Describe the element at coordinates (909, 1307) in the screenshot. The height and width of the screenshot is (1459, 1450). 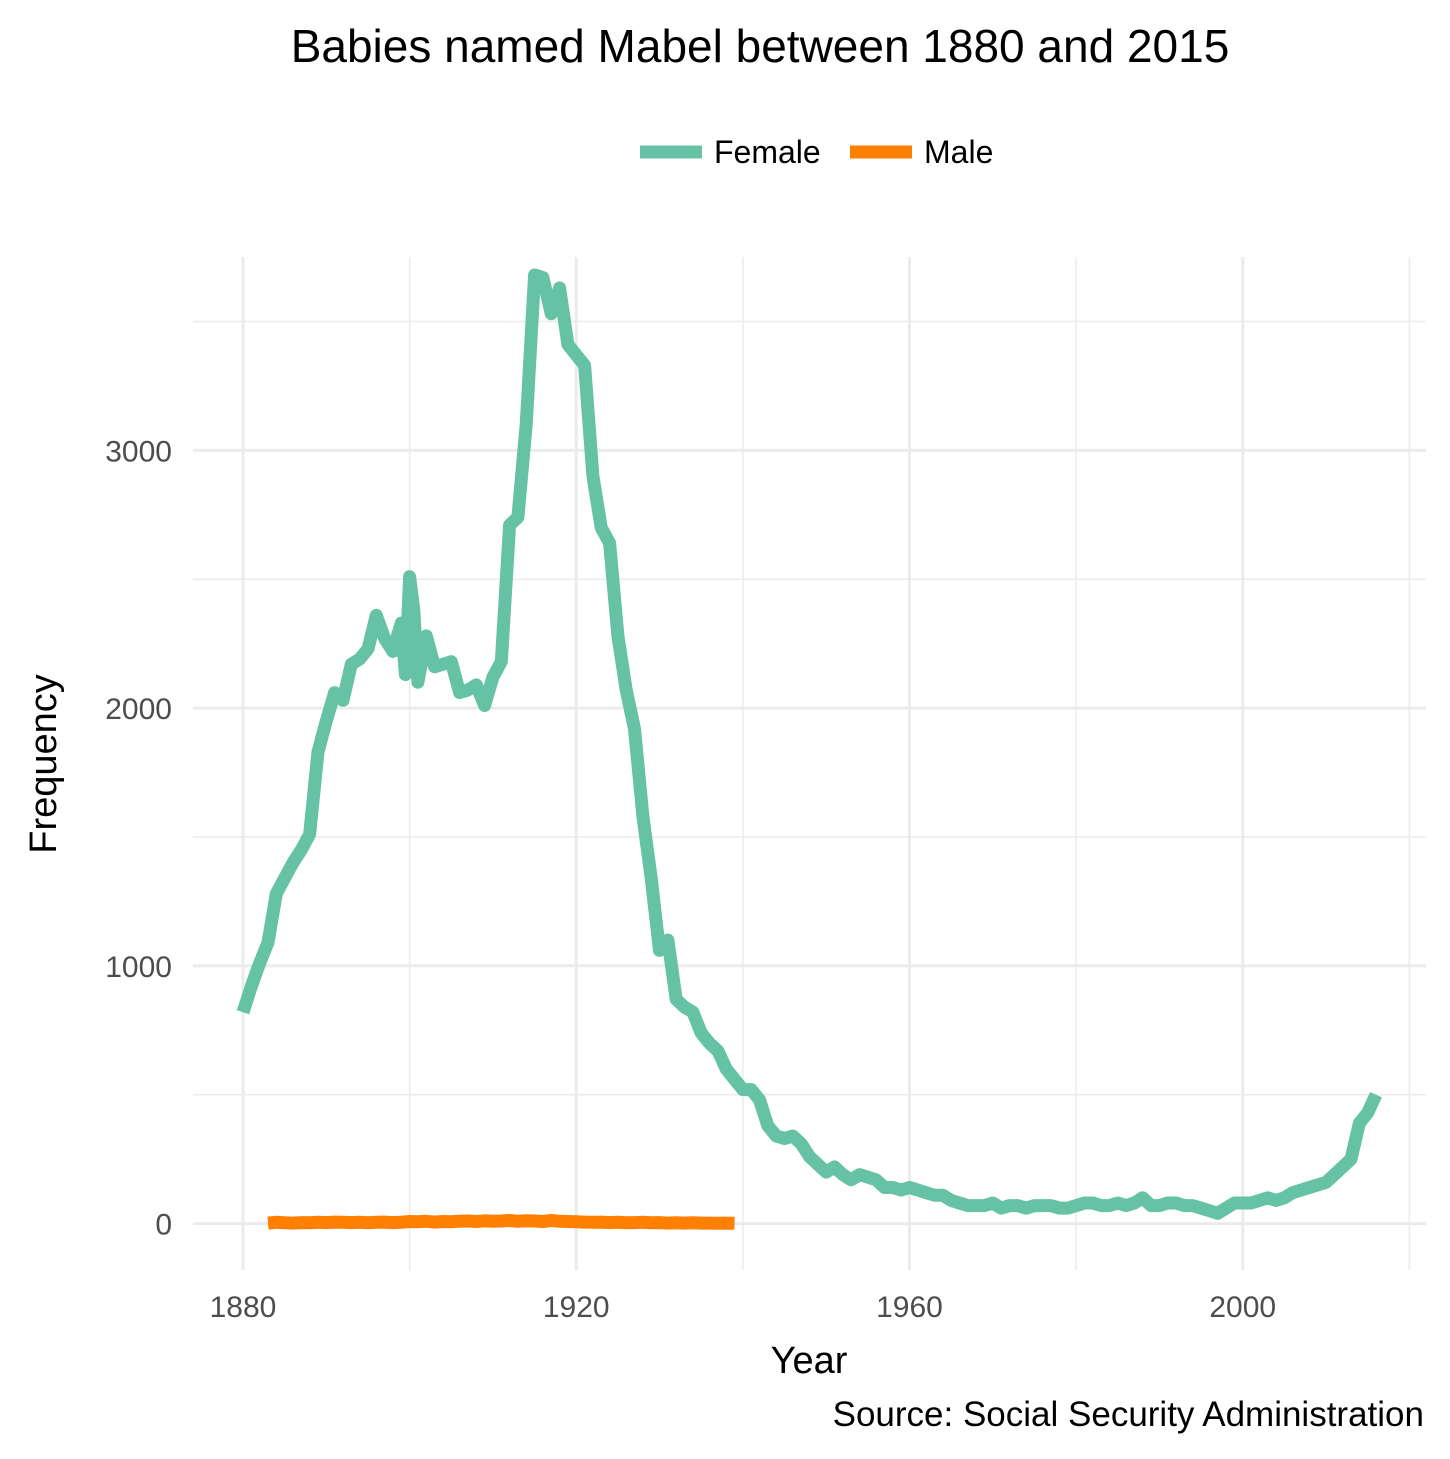
I see `x-tick-label: 1960` at that location.